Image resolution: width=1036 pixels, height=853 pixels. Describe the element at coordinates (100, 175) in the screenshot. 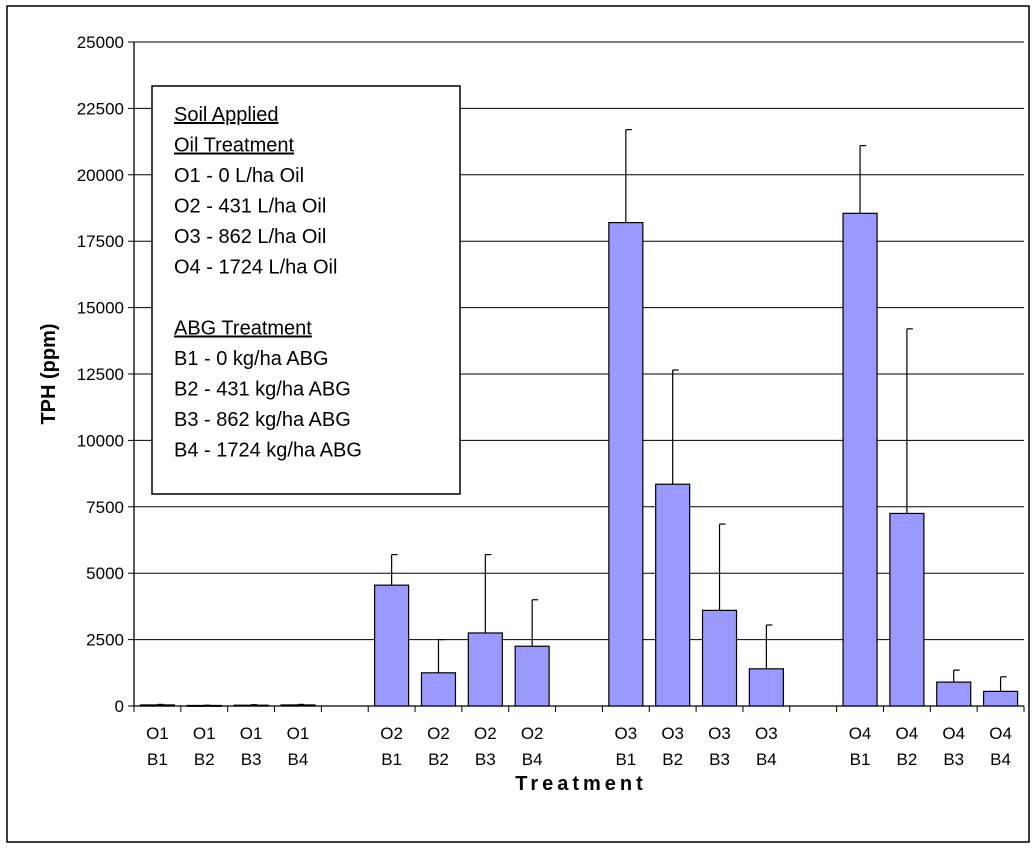

I see `y-tick-label: 20000` at that location.